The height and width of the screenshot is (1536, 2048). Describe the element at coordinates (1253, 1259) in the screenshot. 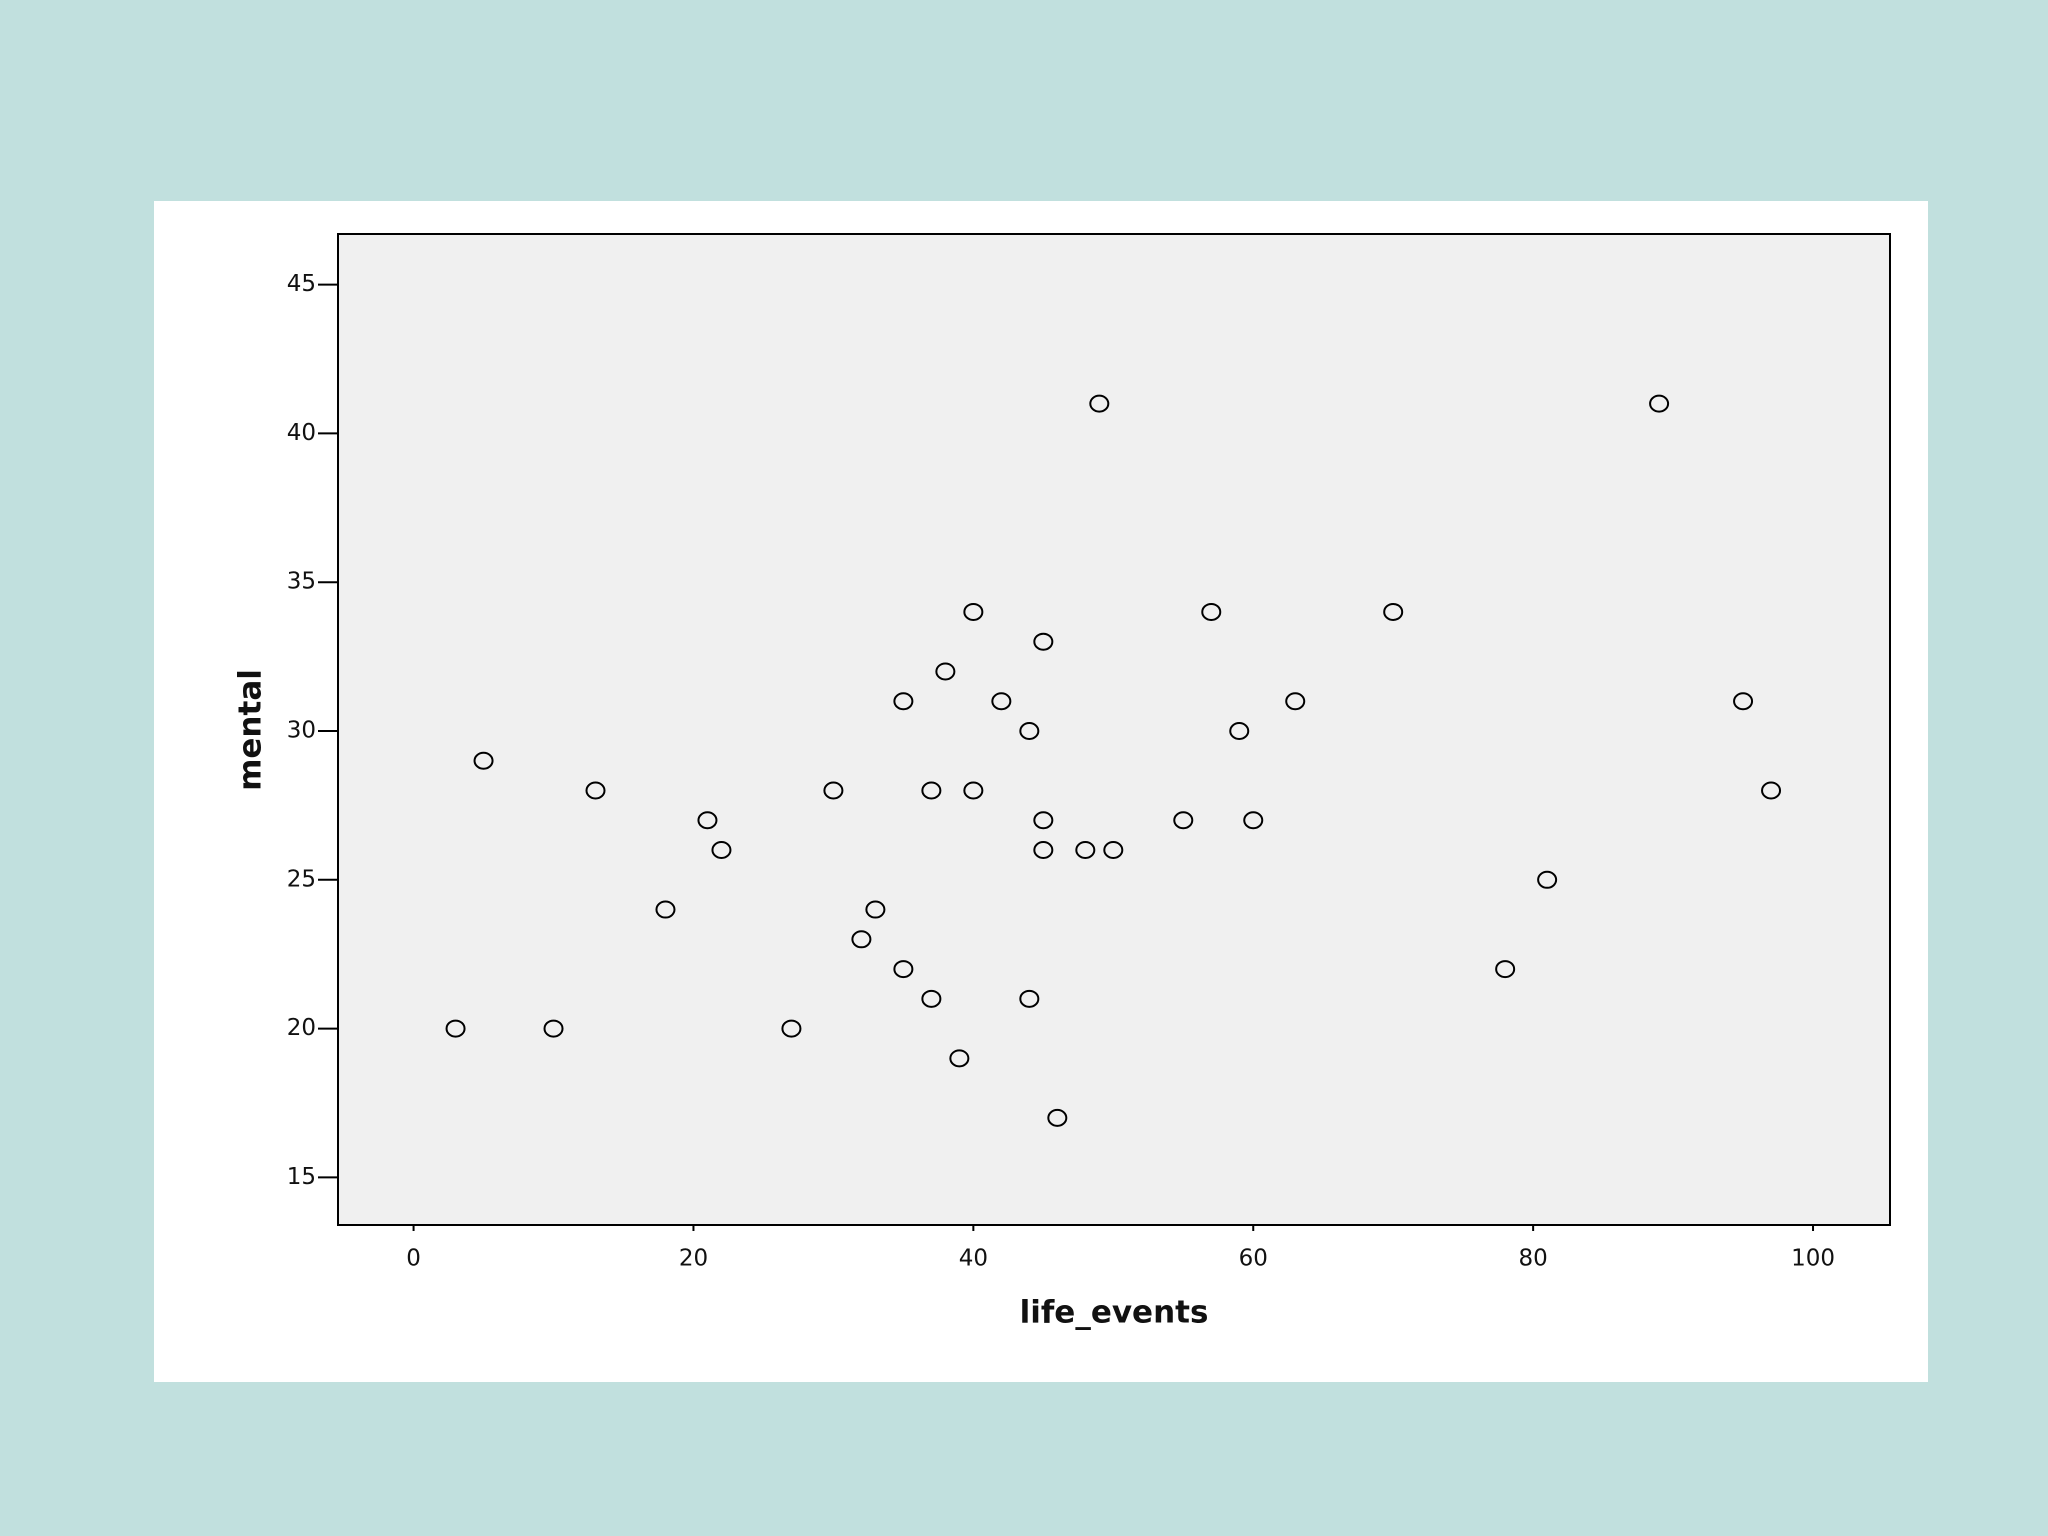

I see `x-tick-label: 60` at that location.